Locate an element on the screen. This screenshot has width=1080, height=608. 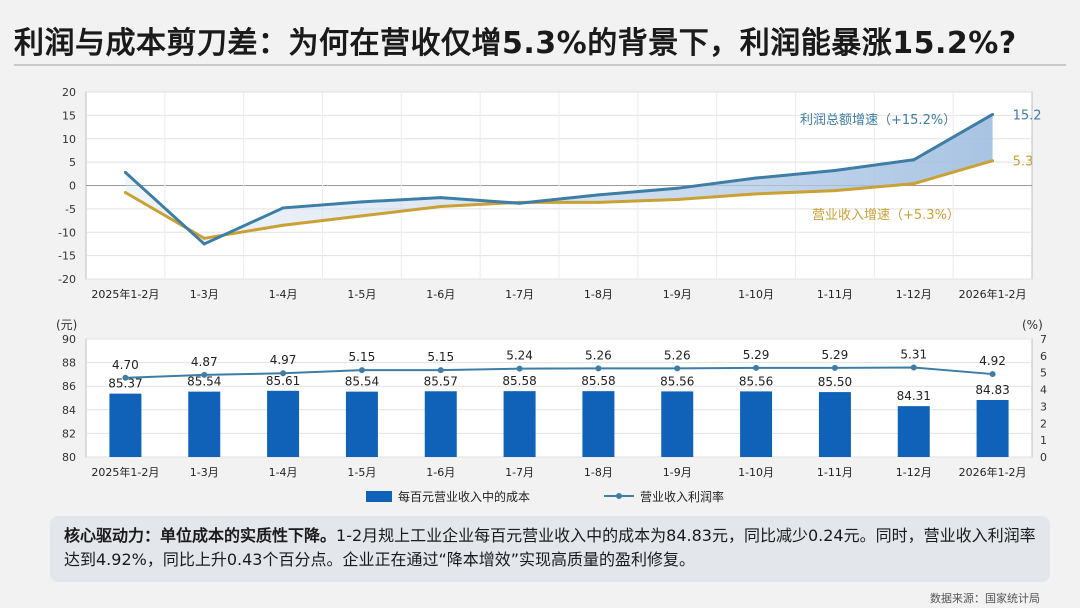
x-tick-label: 1-7月 is located at coordinates (519, 472).